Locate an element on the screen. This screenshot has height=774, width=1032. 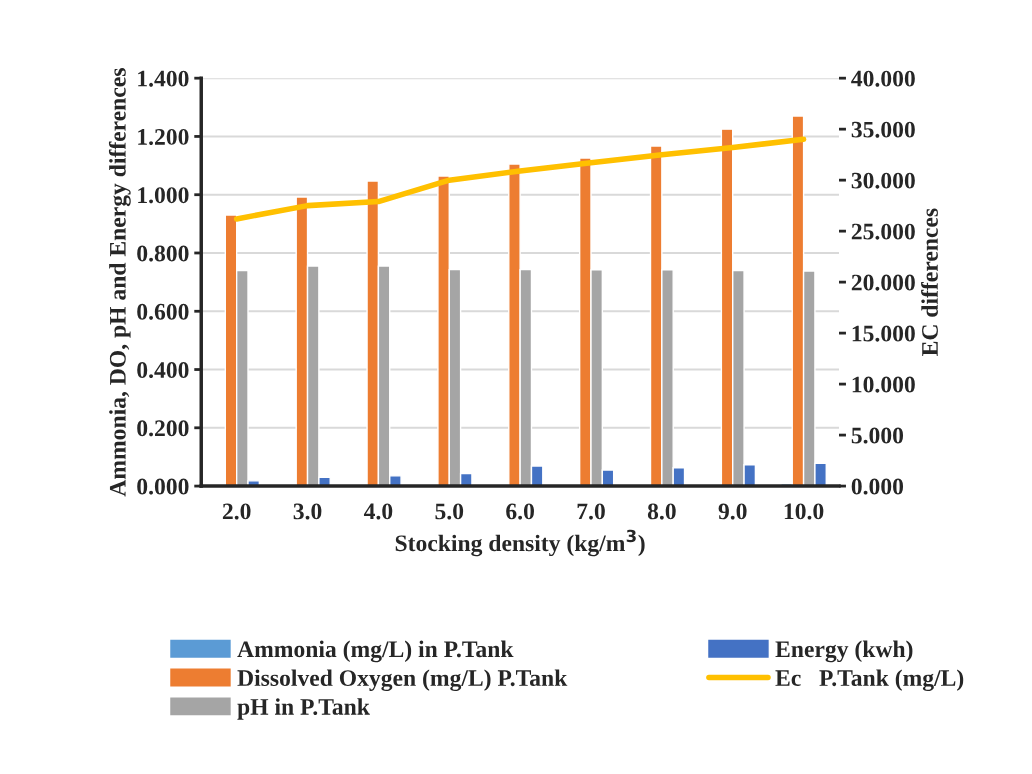
y2-tick-label: 35.000 is located at coordinates (883, 129).